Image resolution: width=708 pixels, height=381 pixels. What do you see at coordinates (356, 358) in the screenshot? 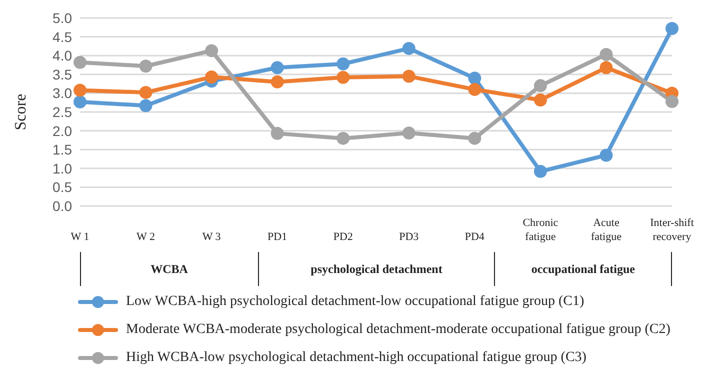
I see `legend-label: High WCBA-low psychological detachment-high occupational fatigue group (C3)` at bounding box center [356, 358].